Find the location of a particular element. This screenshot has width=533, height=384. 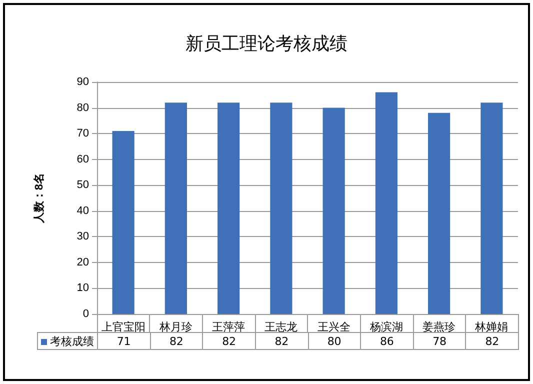

x-tick-label: 林月珍 is located at coordinates (175, 327).